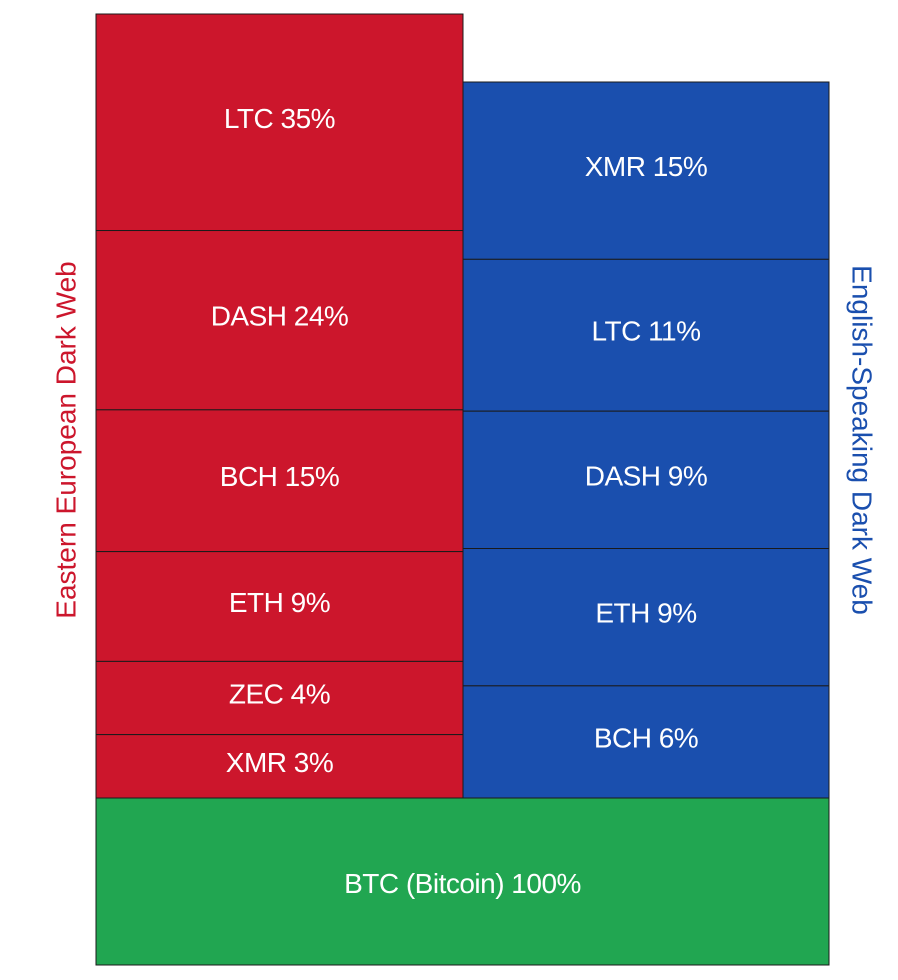  I want to click on segment-eastern-bch, so click(279, 481).